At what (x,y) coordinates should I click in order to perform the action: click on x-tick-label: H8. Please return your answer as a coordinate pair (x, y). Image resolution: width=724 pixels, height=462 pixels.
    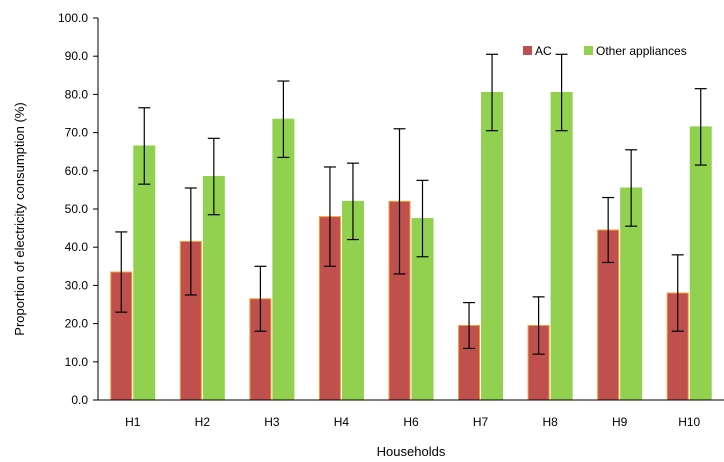
    Looking at the image, I should click on (550, 422).